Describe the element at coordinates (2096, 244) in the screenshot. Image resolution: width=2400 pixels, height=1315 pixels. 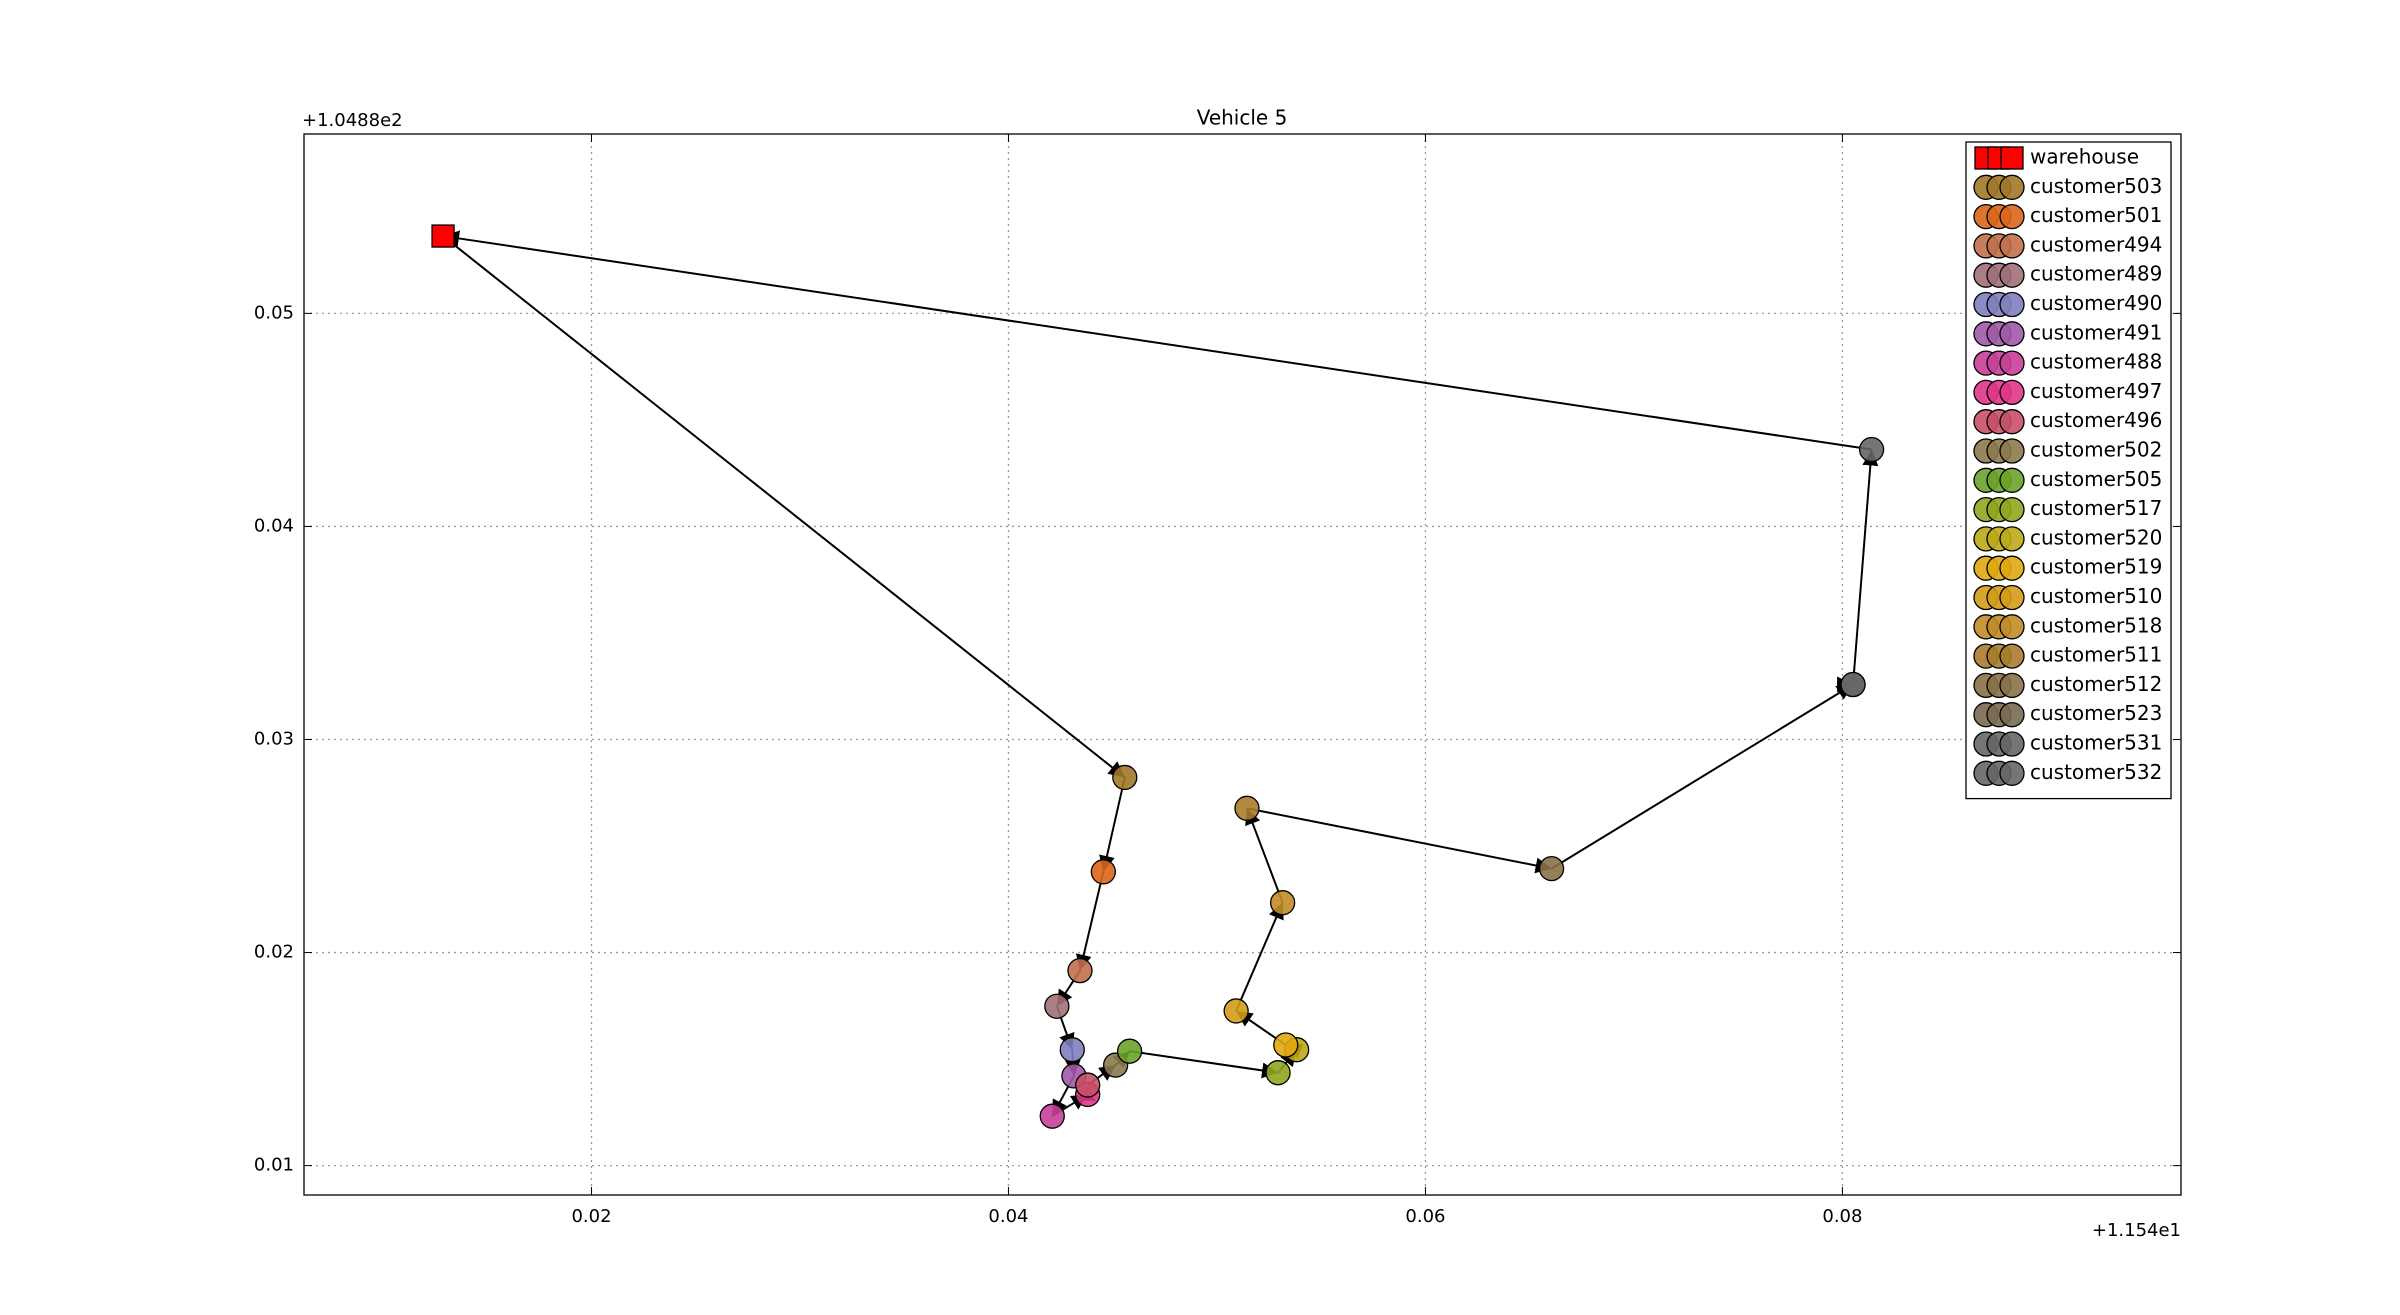
I see `legend-label: customer494` at that location.